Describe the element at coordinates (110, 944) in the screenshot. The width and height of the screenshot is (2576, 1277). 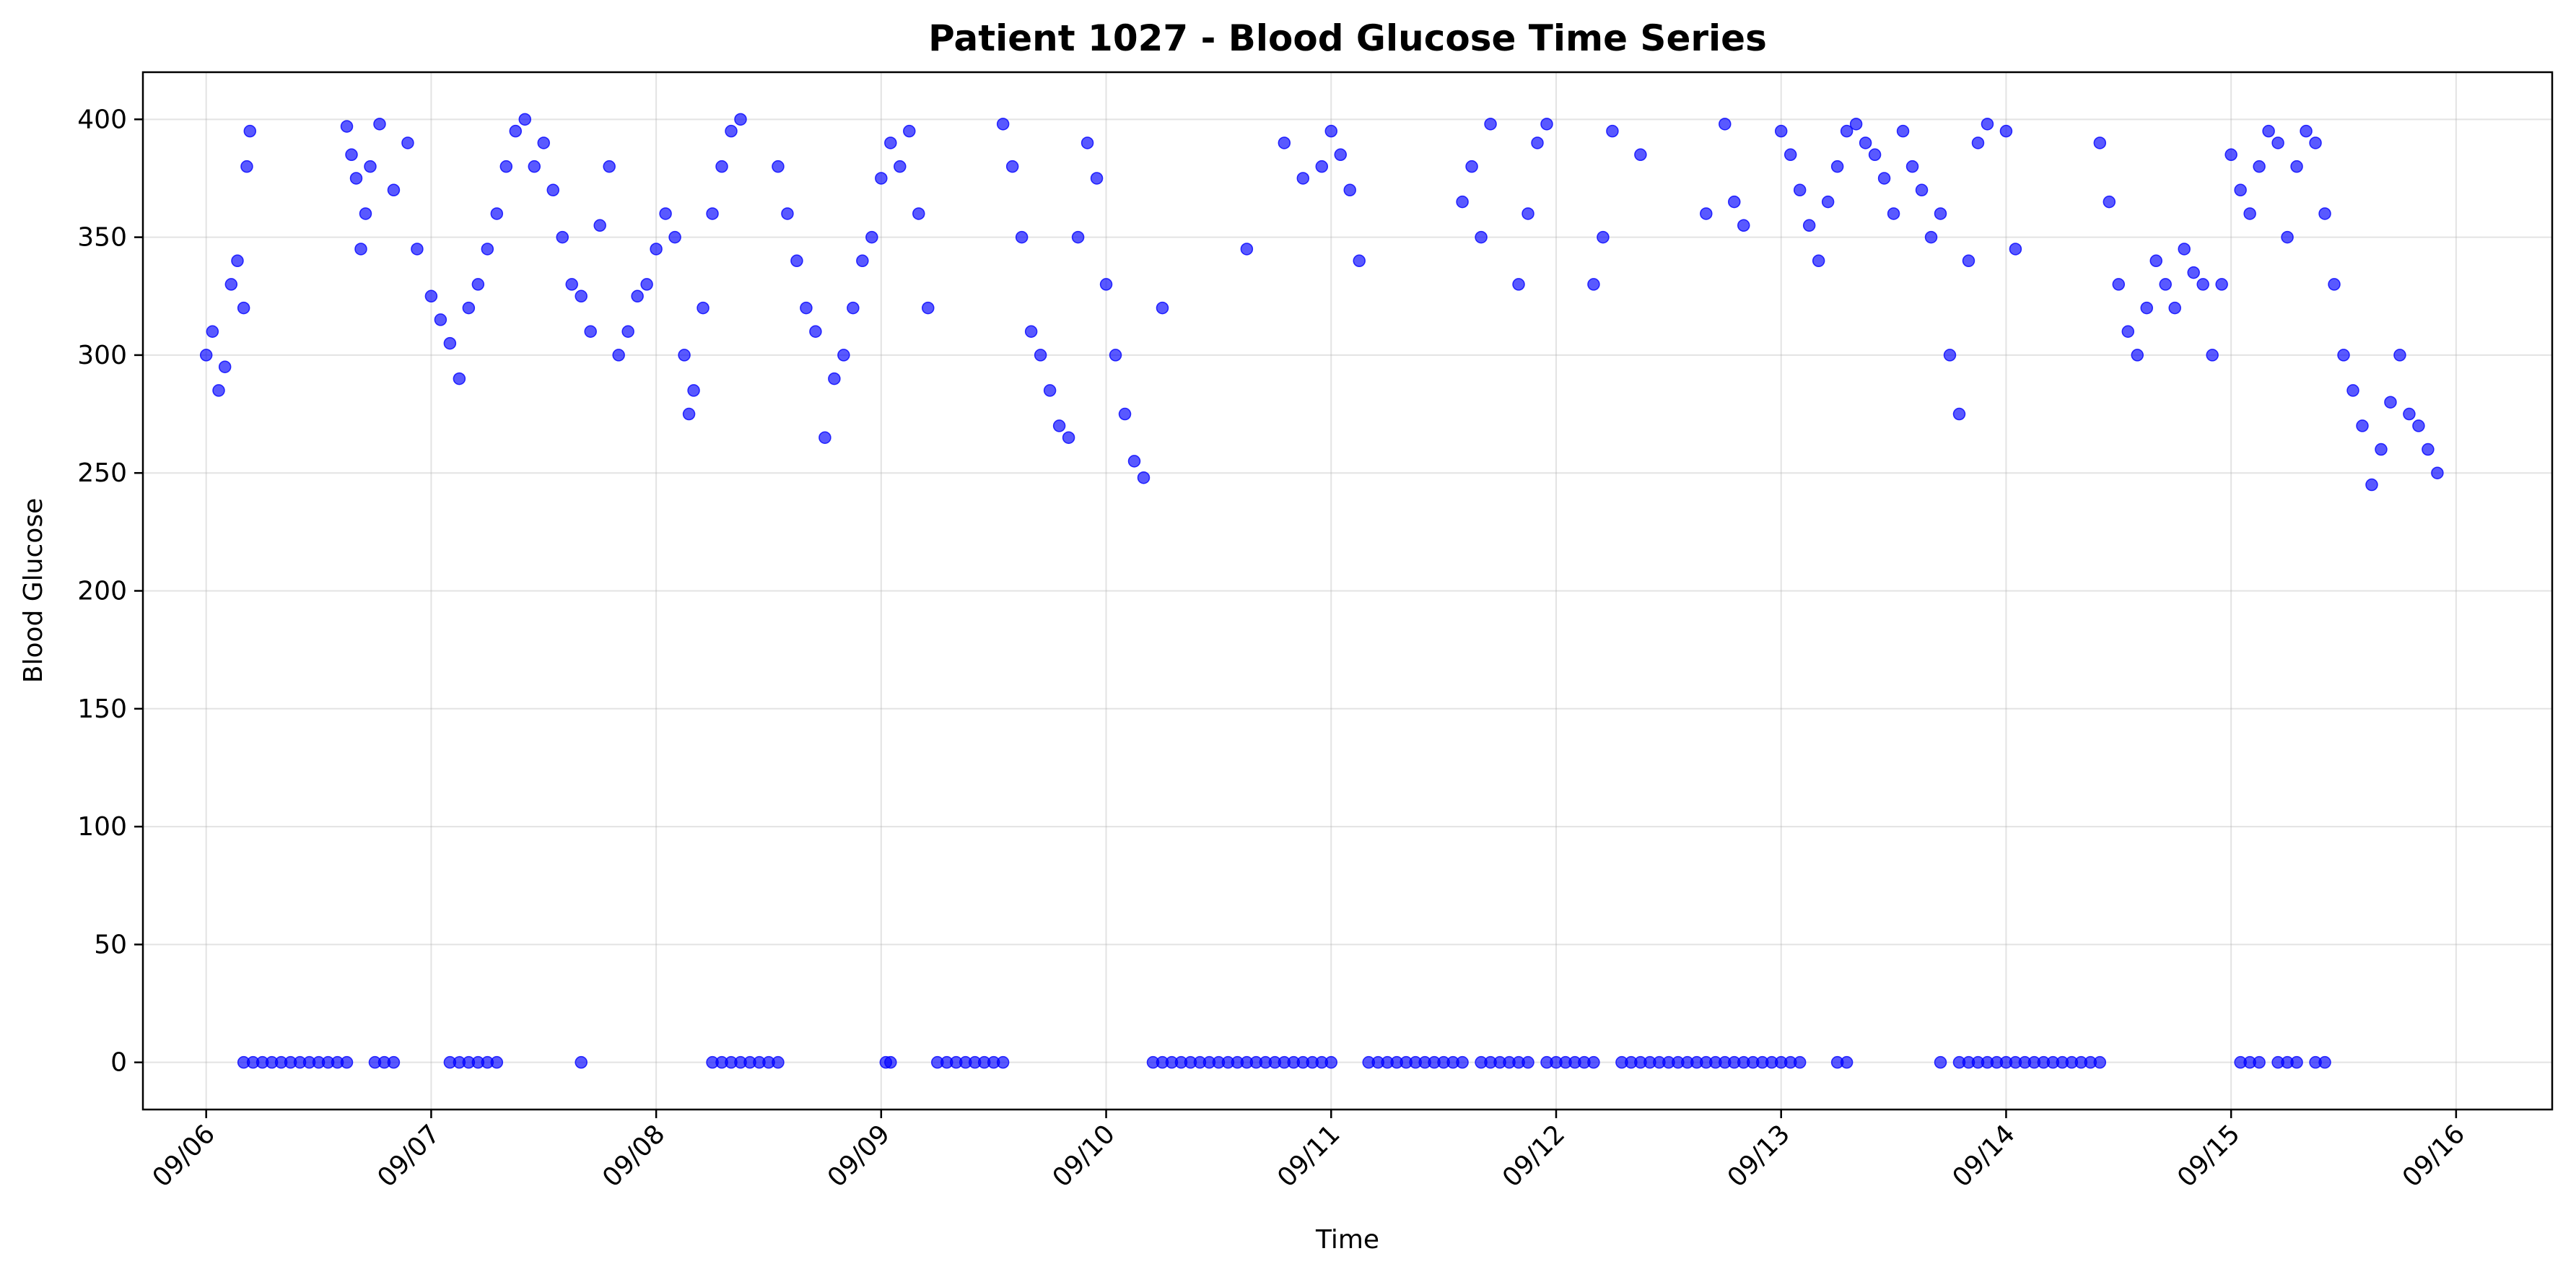
I see `y-tick-label: 50` at that location.